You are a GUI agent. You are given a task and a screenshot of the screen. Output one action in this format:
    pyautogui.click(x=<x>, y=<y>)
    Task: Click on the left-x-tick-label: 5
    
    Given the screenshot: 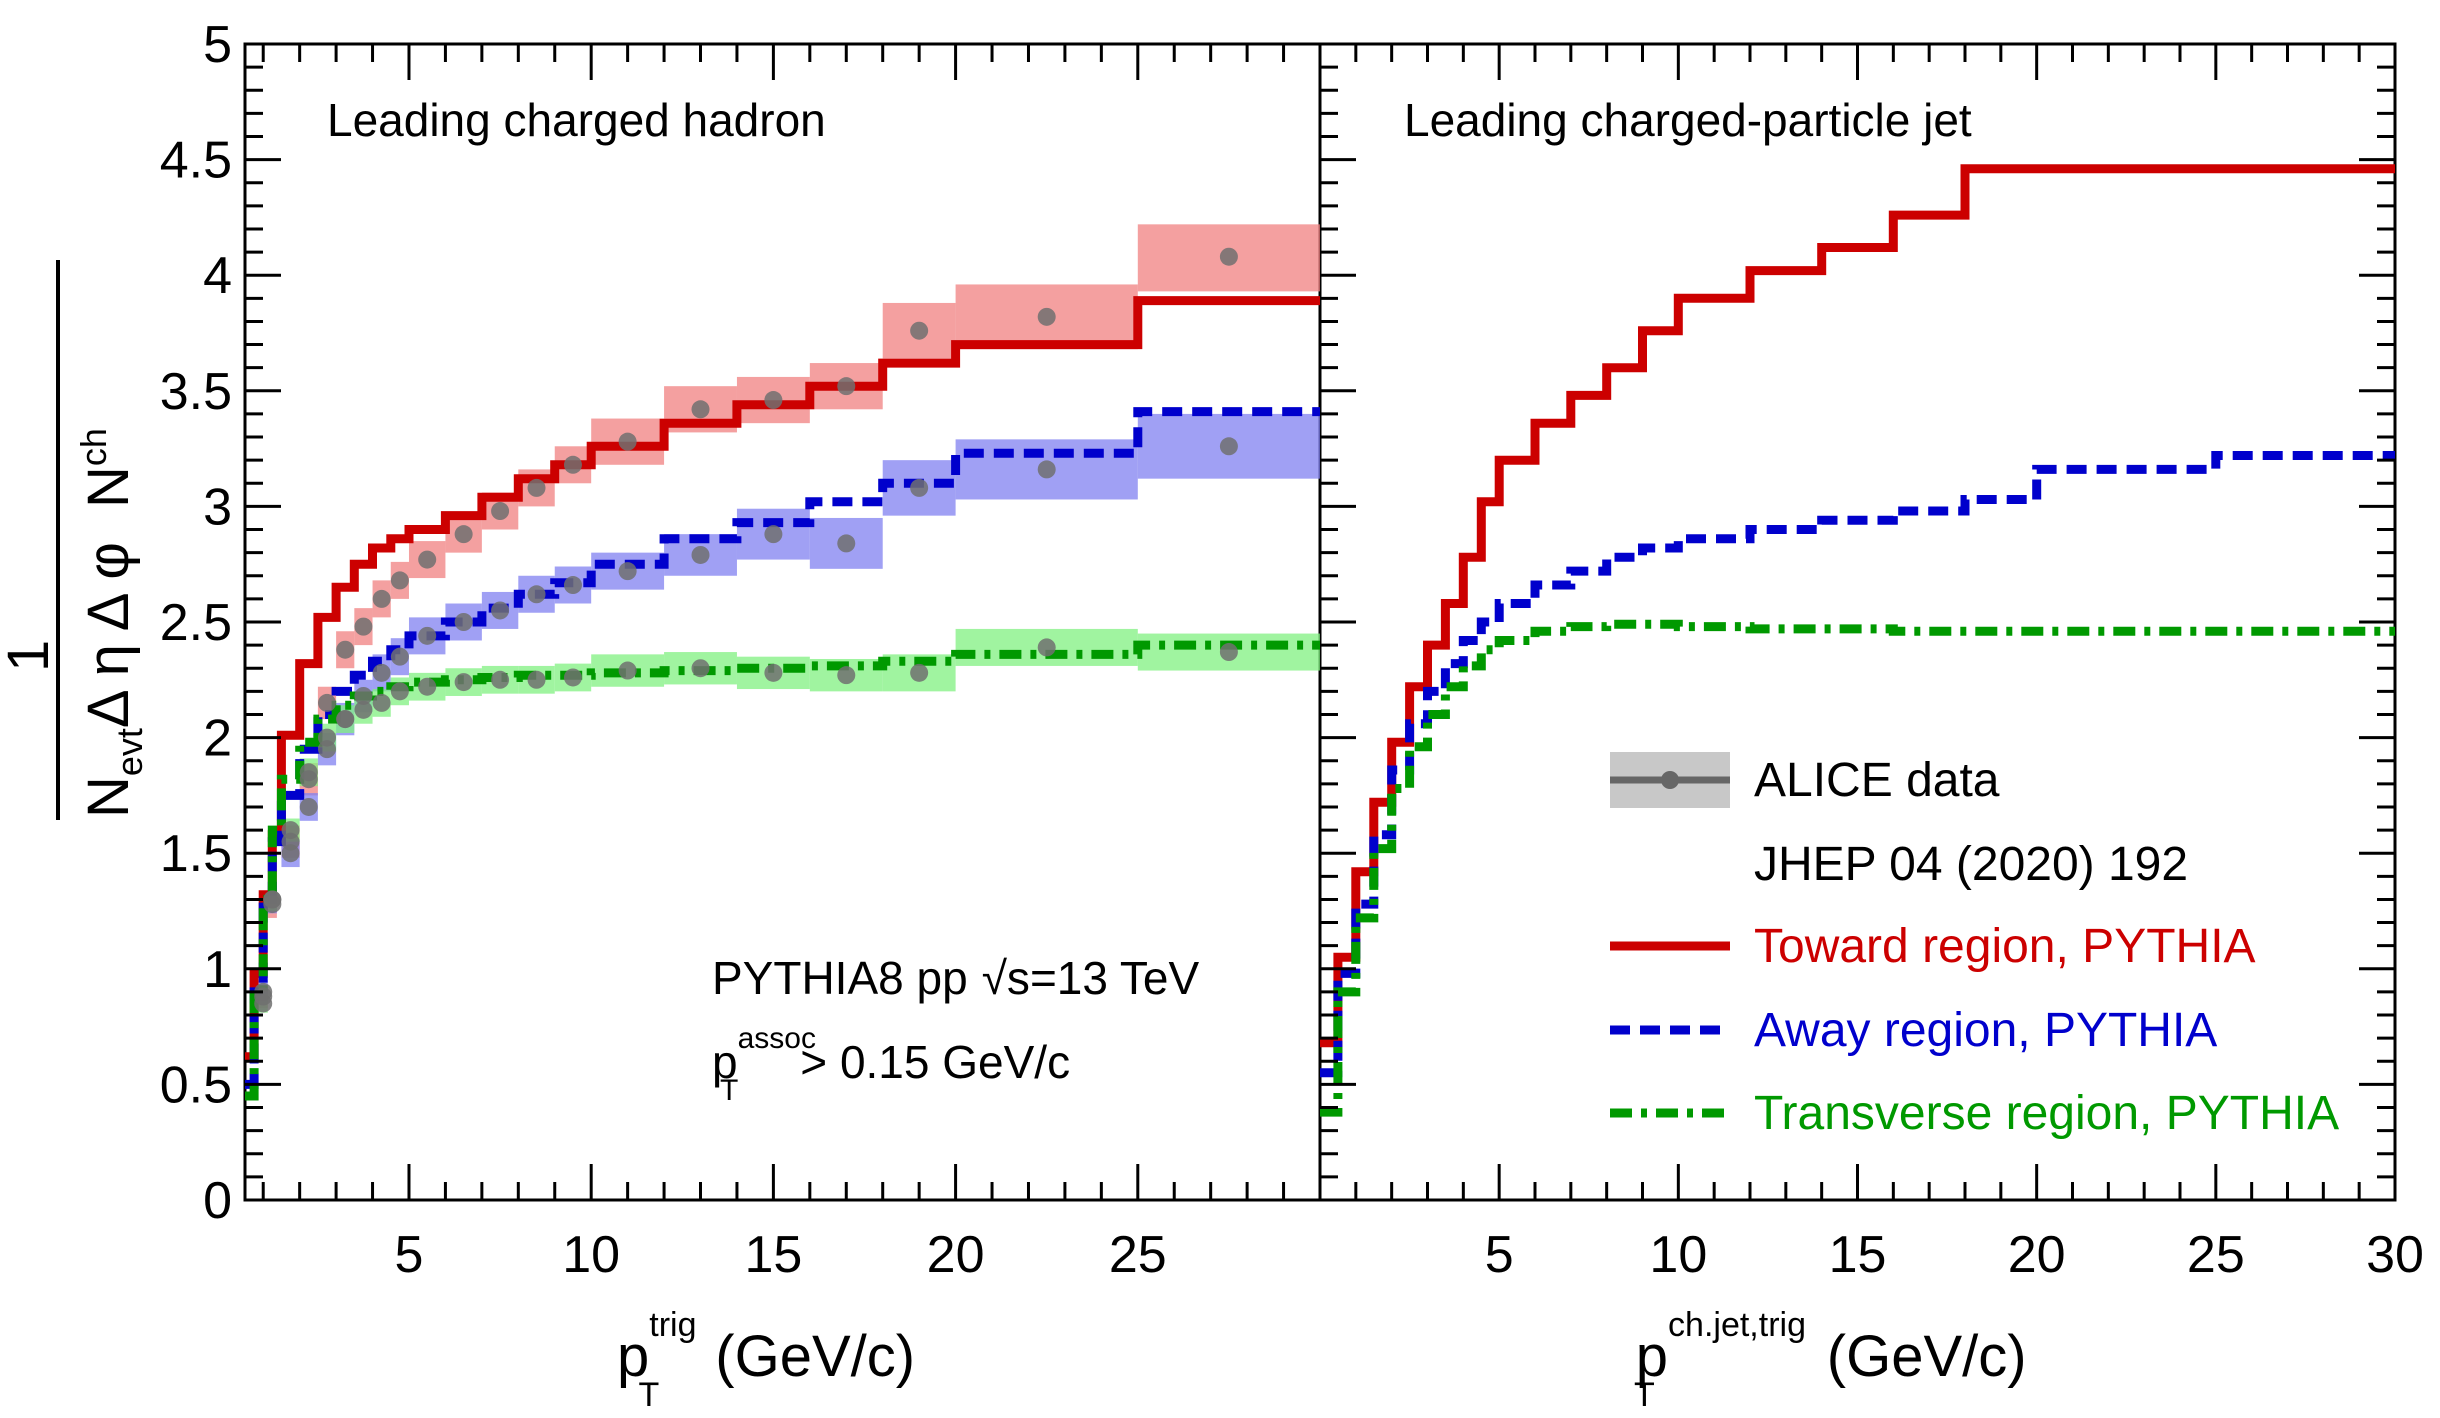 What is the action you would take?
    pyautogui.click(x=409, y=1255)
    